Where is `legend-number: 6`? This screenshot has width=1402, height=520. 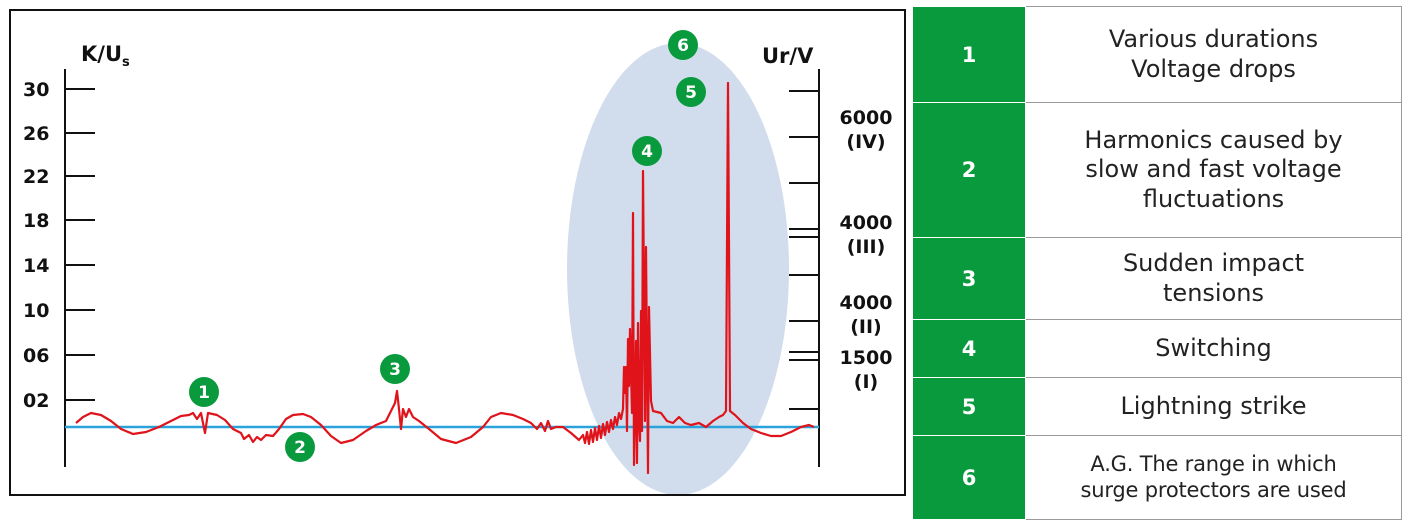 legend-number: 6 is located at coordinates (969, 477).